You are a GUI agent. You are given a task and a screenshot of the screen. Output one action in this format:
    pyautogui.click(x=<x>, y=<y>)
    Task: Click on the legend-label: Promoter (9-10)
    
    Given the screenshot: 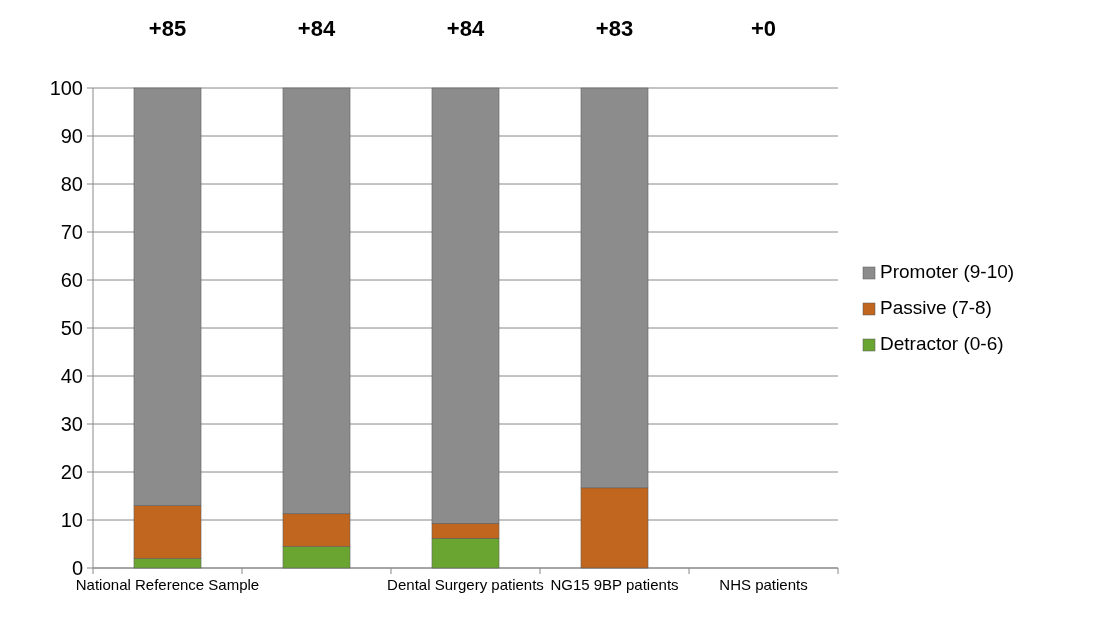 What is the action you would take?
    pyautogui.click(x=947, y=271)
    